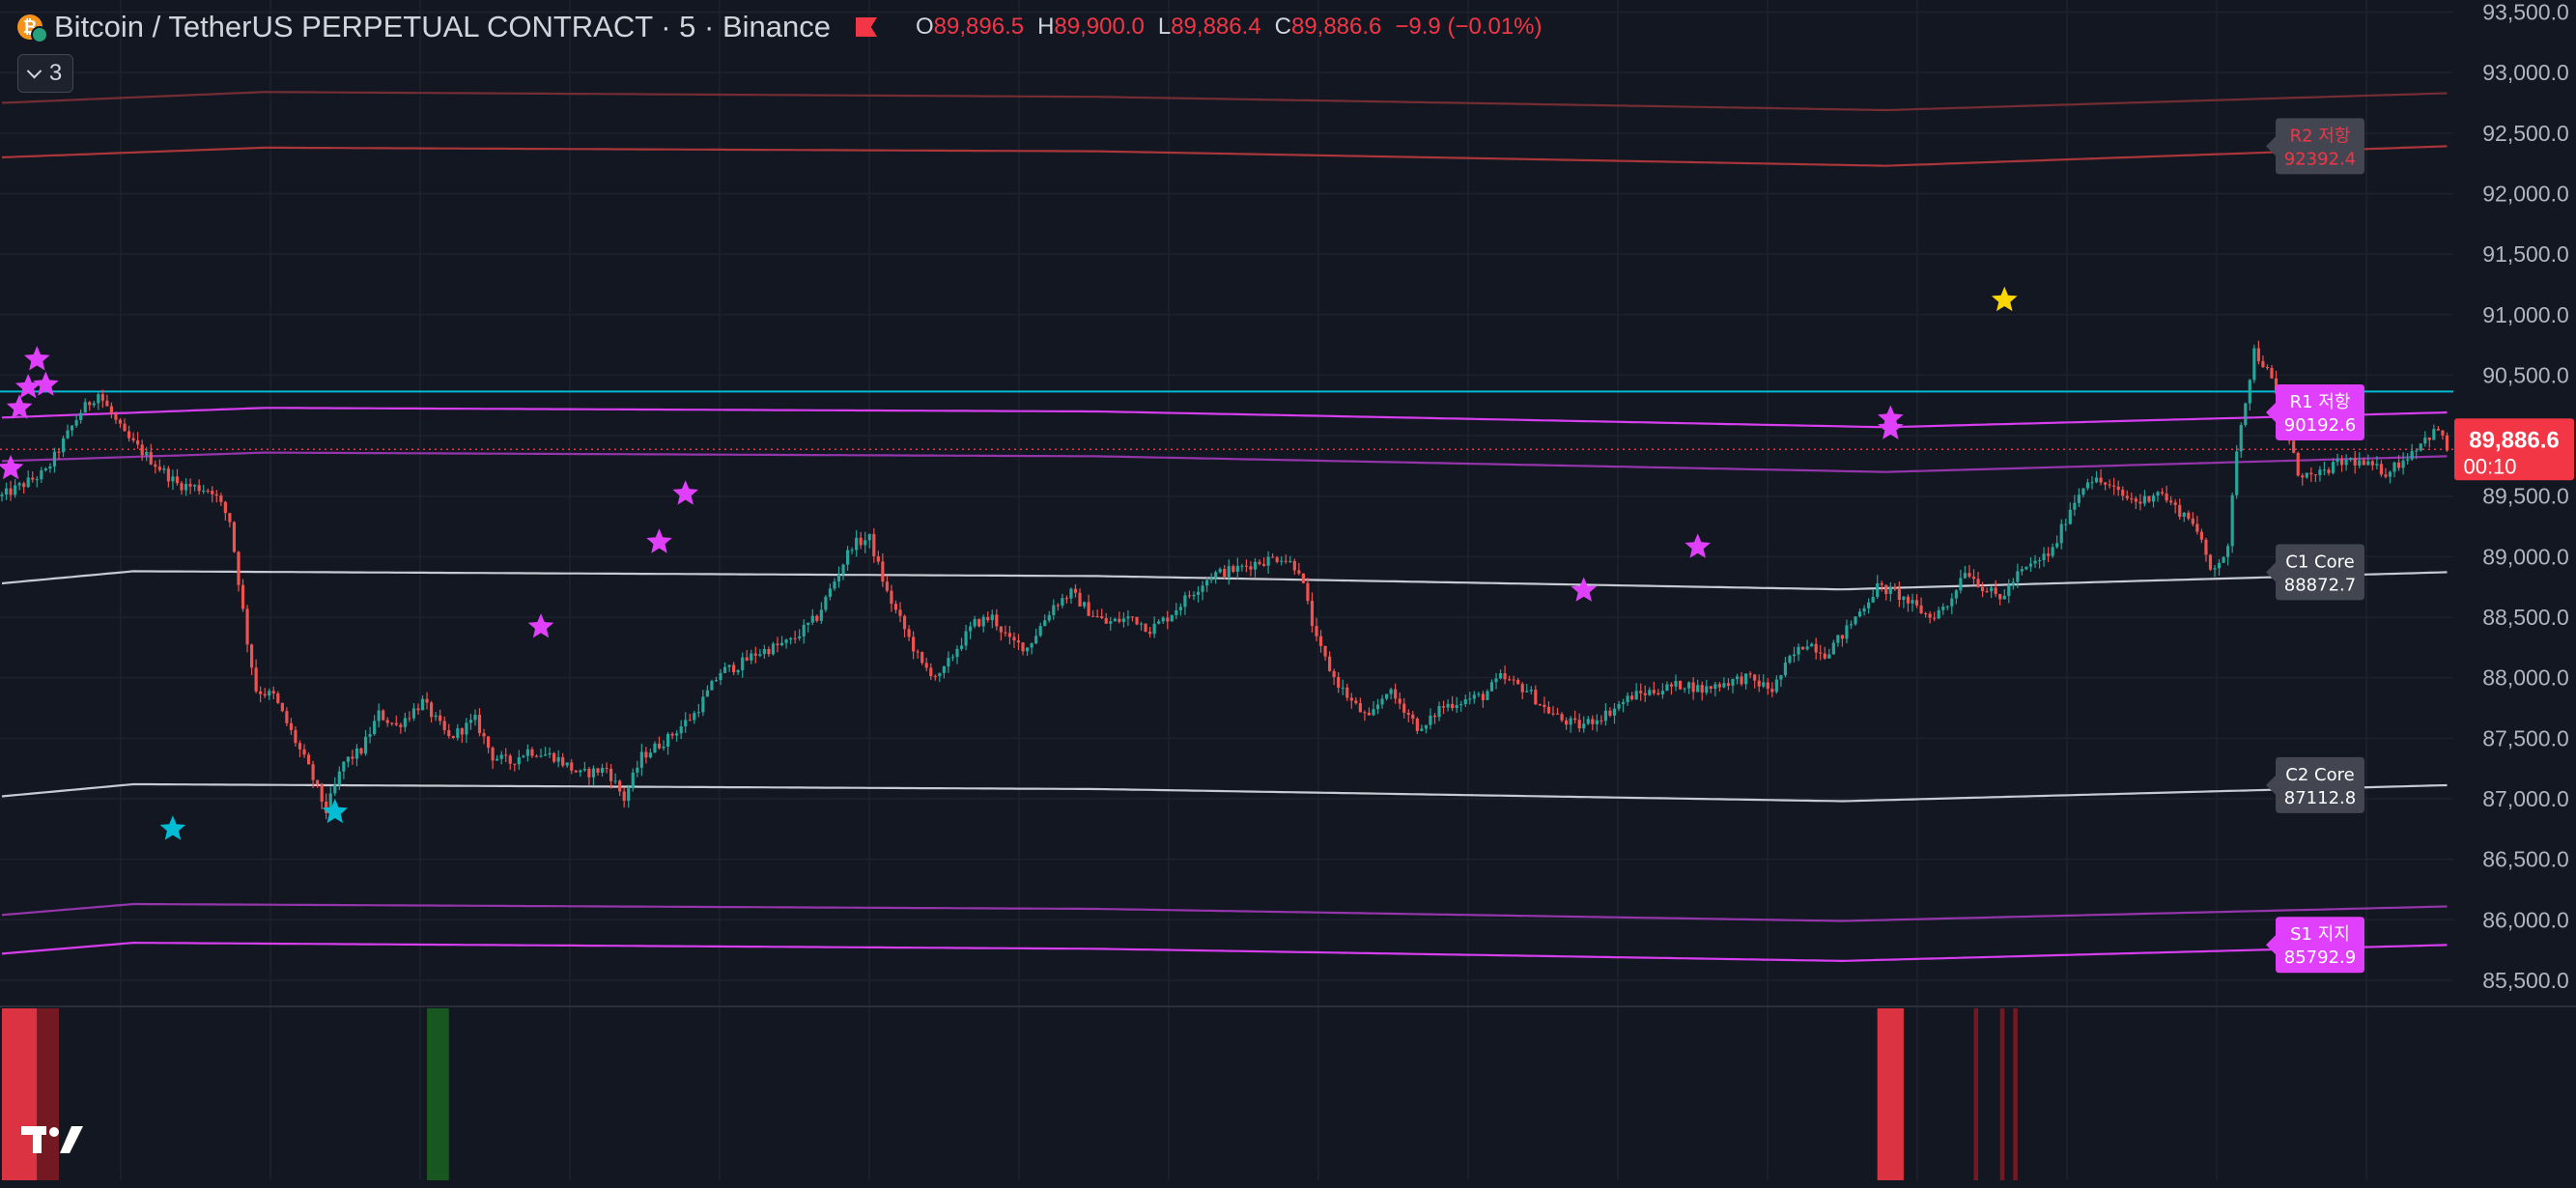 This screenshot has height=1188, width=2576. What do you see at coordinates (45, 73) in the screenshot?
I see `indicators-toggle-button: 3` at bounding box center [45, 73].